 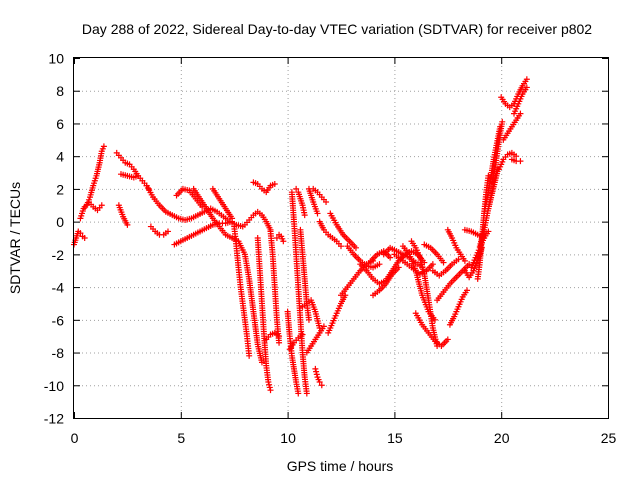 I want to click on y-tick-label: 0, so click(x=60, y=222).